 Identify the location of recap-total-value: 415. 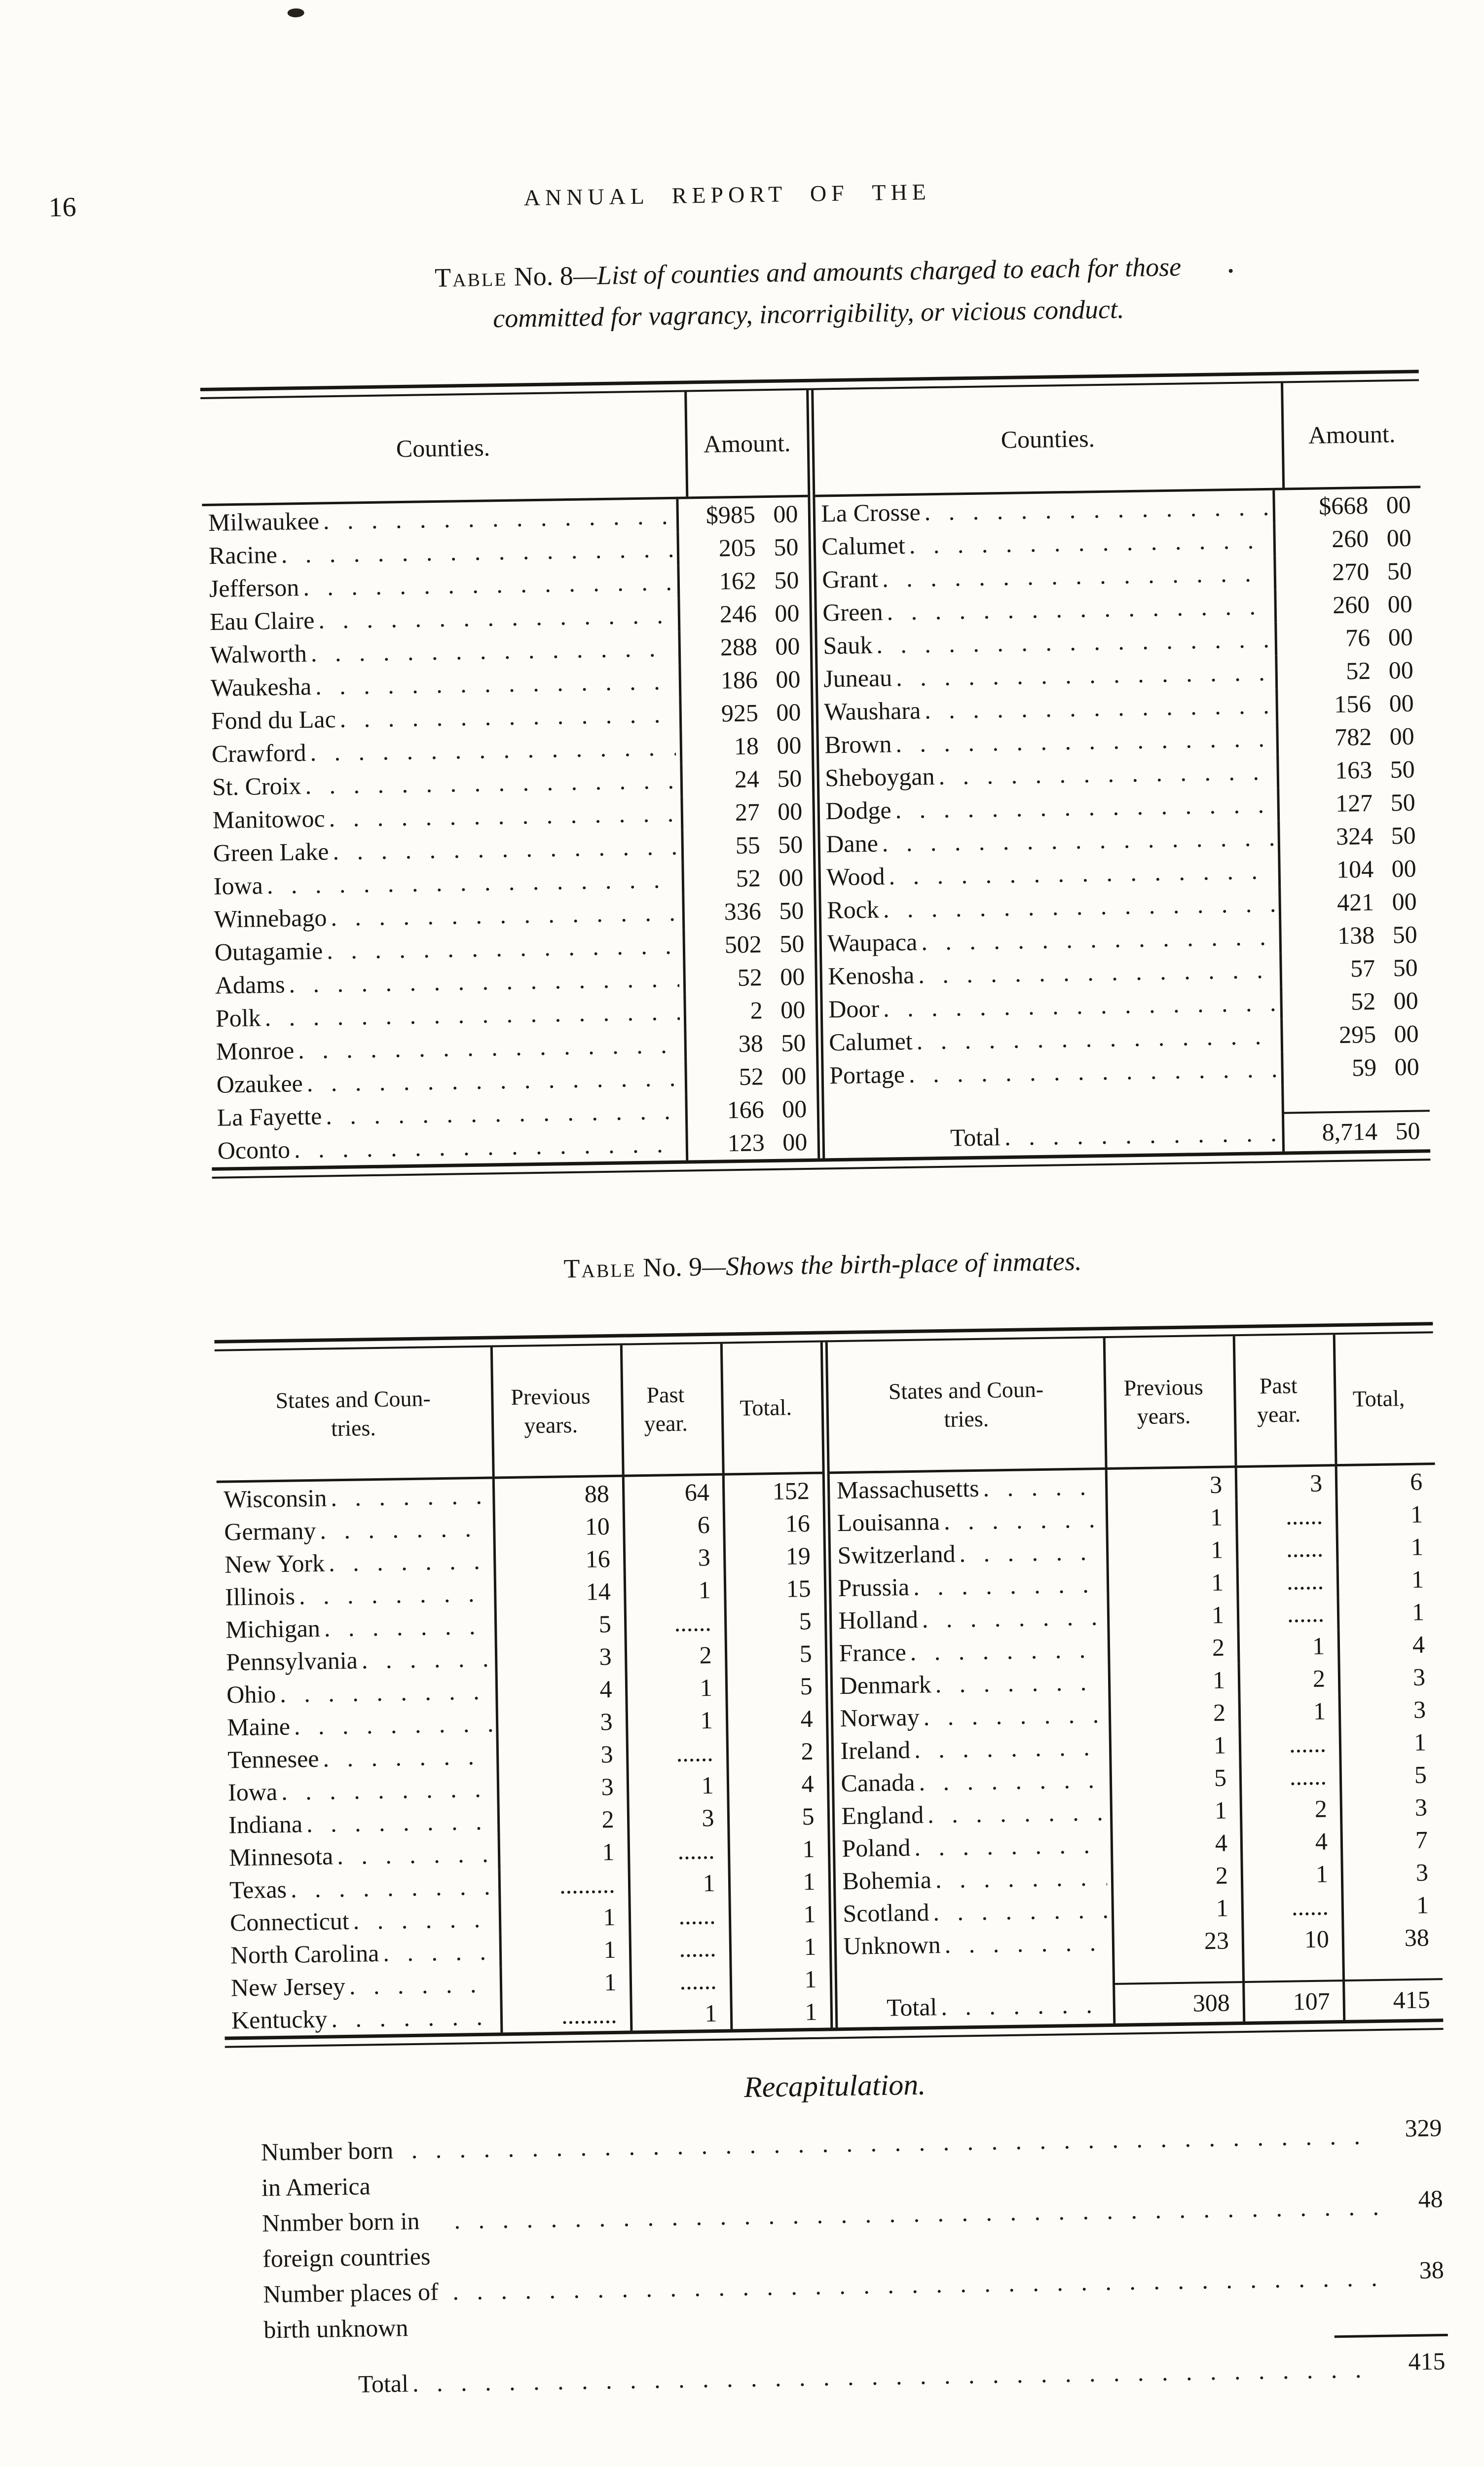
(1427, 2361).